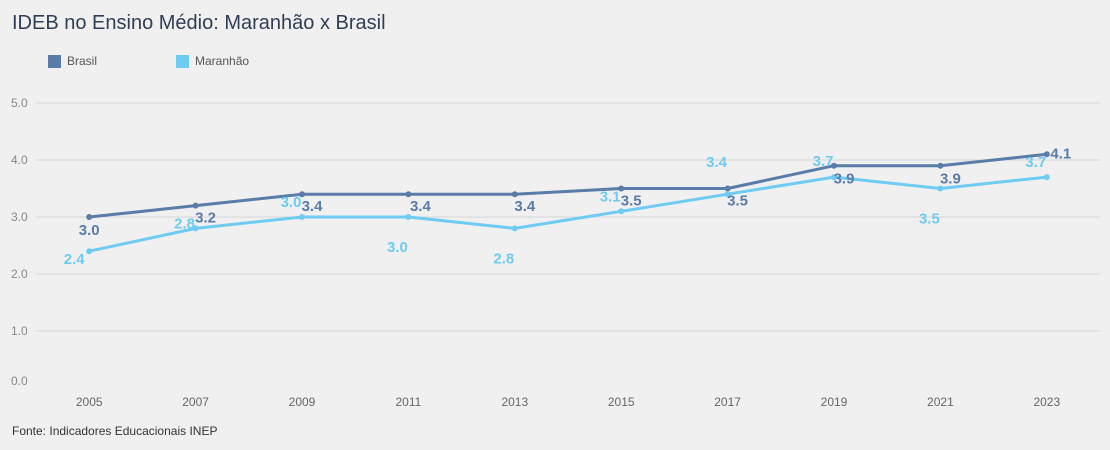 This screenshot has height=450, width=1110. Describe the element at coordinates (302, 402) in the screenshot. I see `x-tick-label-2: 2009` at that location.